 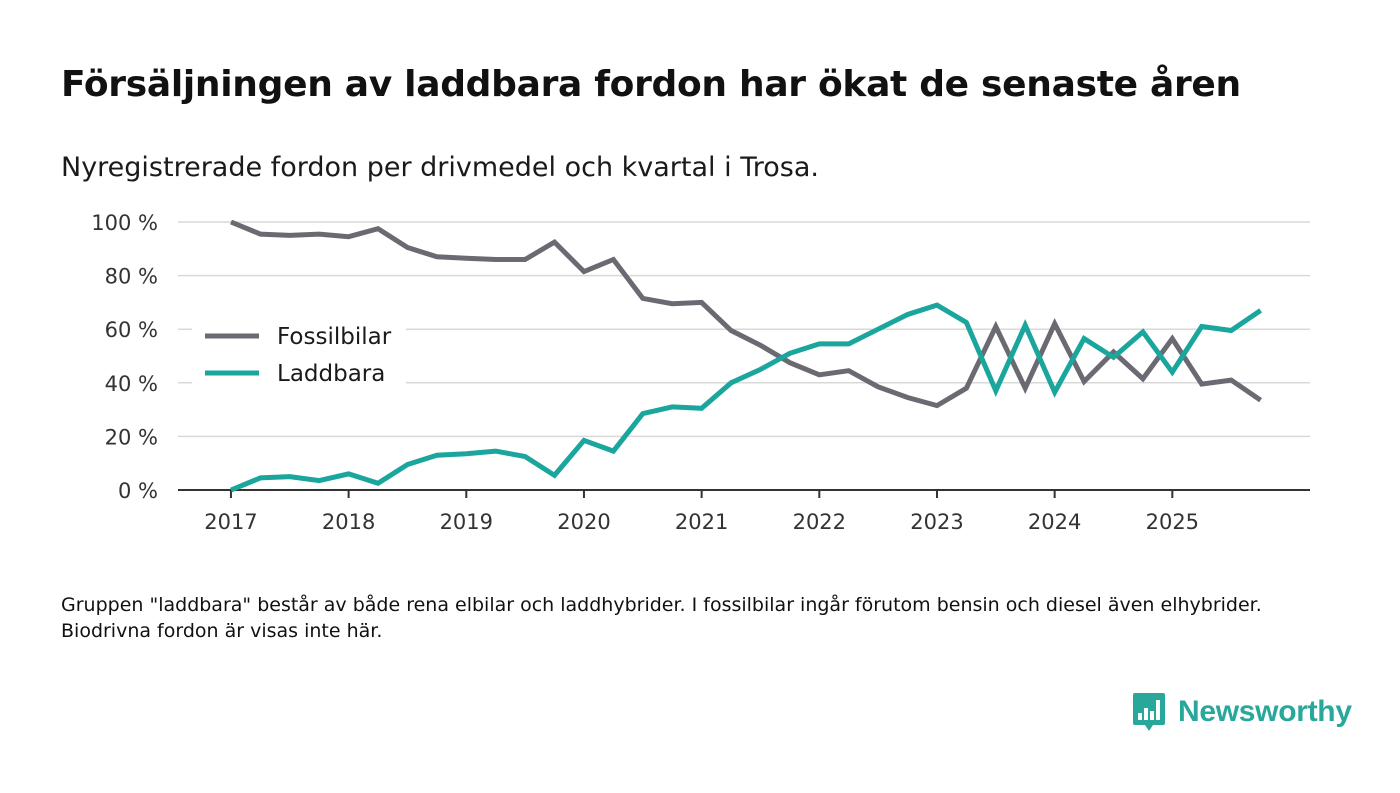 What do you see at coordinates (1265, 711) in the screenshot?
I see `newsworthy-logo-text: Newsworthy` at bounding box center [1265, 711].